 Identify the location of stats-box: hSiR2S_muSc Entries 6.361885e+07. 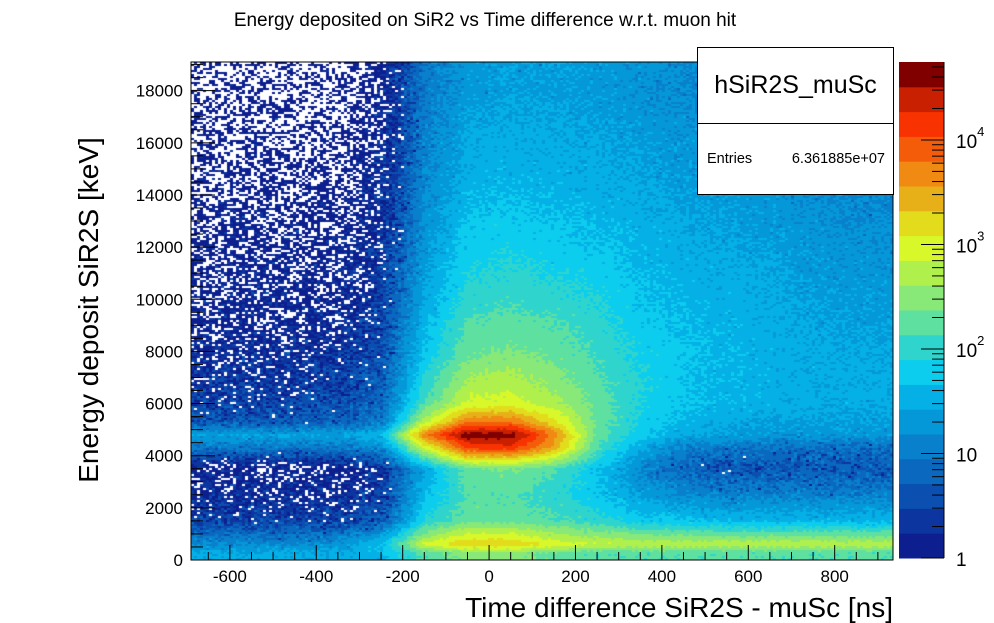
(795, 121).